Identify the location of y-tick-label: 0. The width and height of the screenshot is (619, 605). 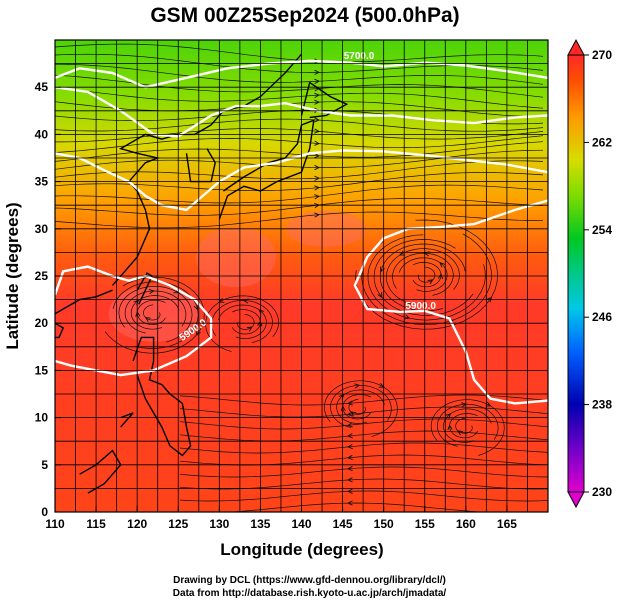
(44, 512).